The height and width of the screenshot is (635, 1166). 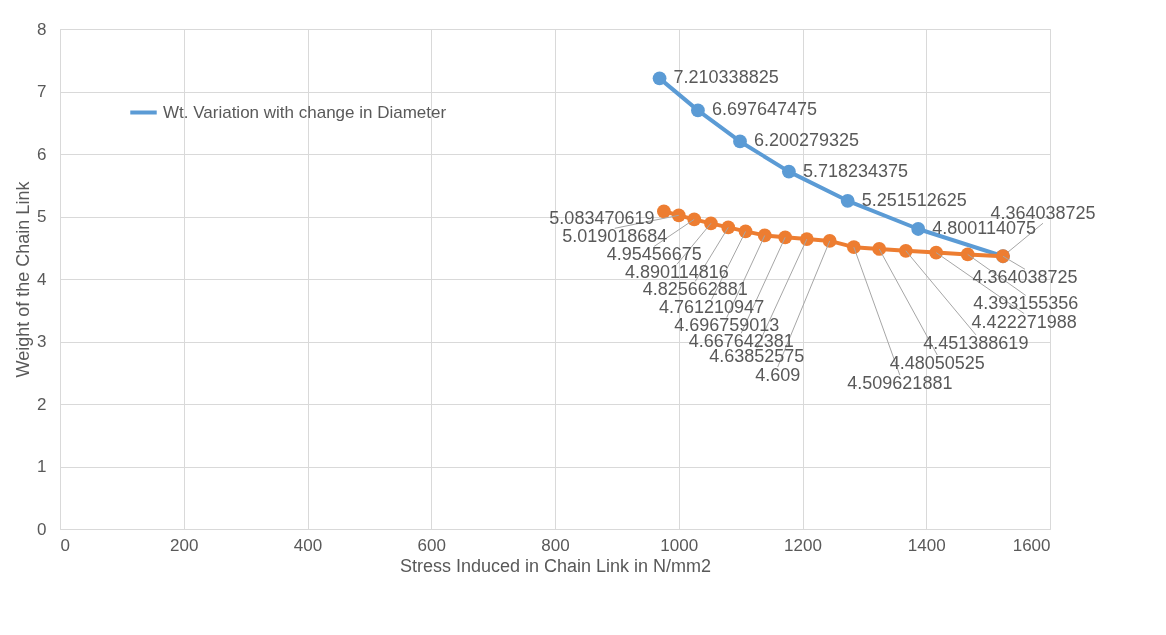 What do you see at coordinates (184, 545) in the screenshot?
I see `x-tick-label: 200` at bounding box center [184, 545].